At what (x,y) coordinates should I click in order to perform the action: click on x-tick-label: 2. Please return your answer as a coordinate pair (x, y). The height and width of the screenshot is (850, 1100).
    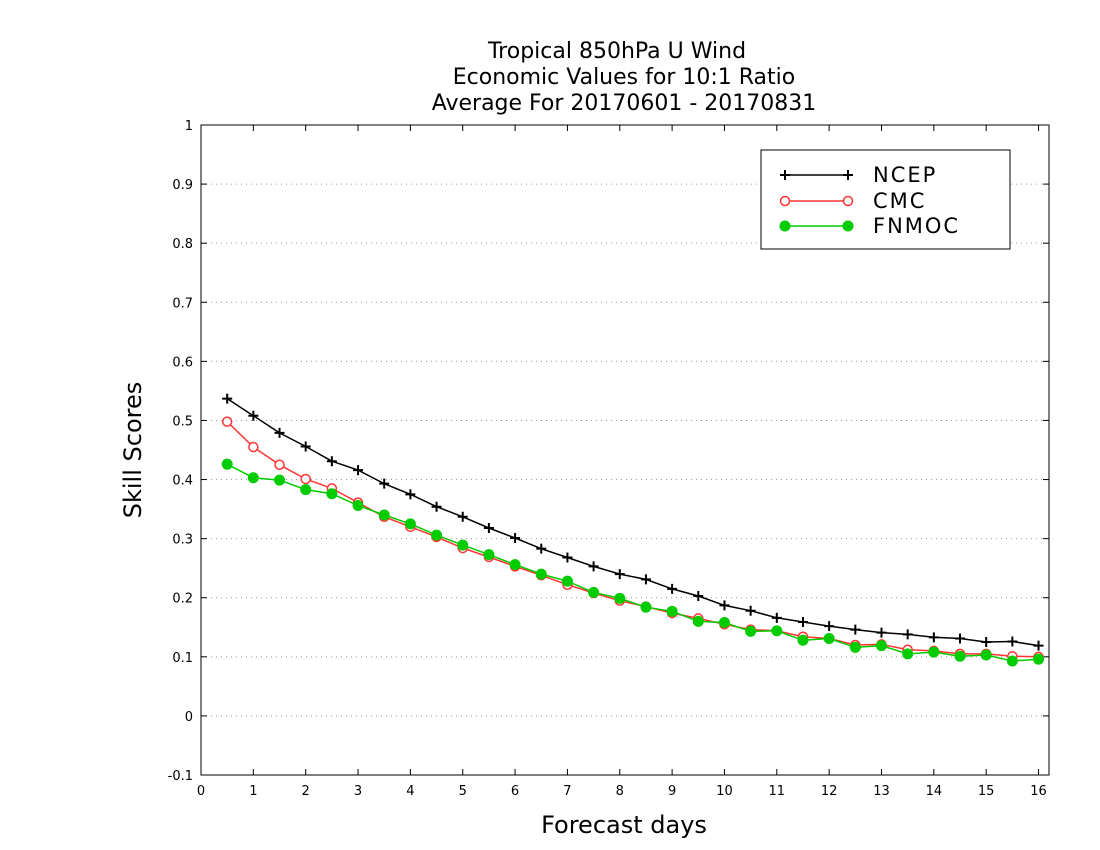
    Looking at the image, I should click on (306, 791).